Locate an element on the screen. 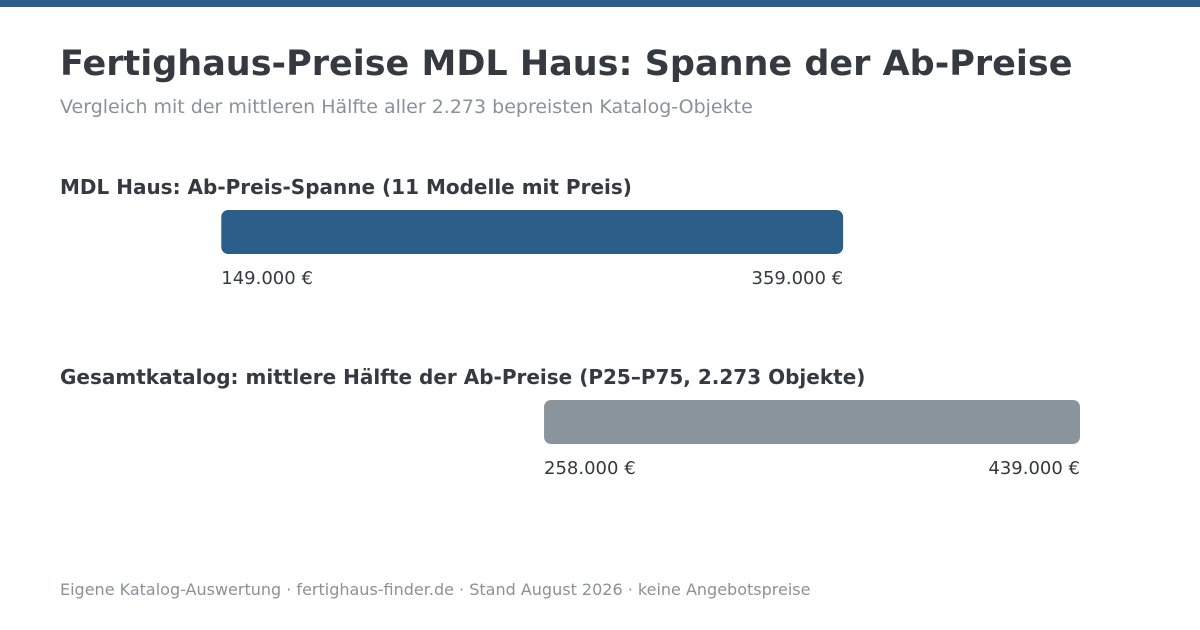  bar-end-label-1: 359.000 € is located at coordinates (798, 278).